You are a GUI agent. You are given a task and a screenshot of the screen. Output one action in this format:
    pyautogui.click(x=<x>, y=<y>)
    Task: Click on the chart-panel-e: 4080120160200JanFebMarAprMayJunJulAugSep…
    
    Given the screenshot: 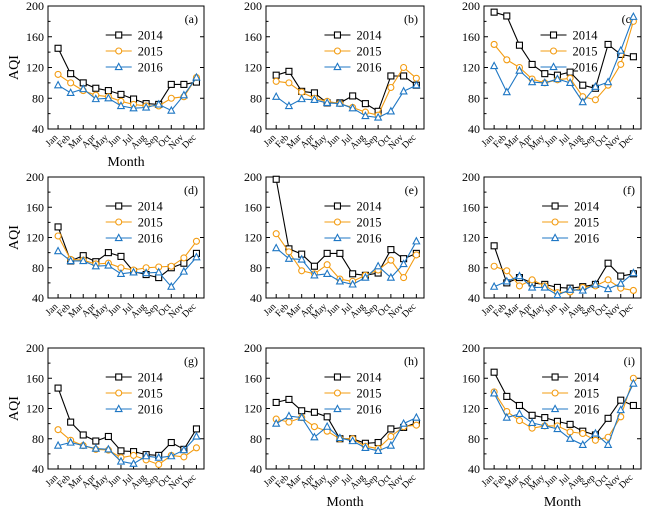 What is the action you would take?
    pyautogui.click(x=334, y=245)
    